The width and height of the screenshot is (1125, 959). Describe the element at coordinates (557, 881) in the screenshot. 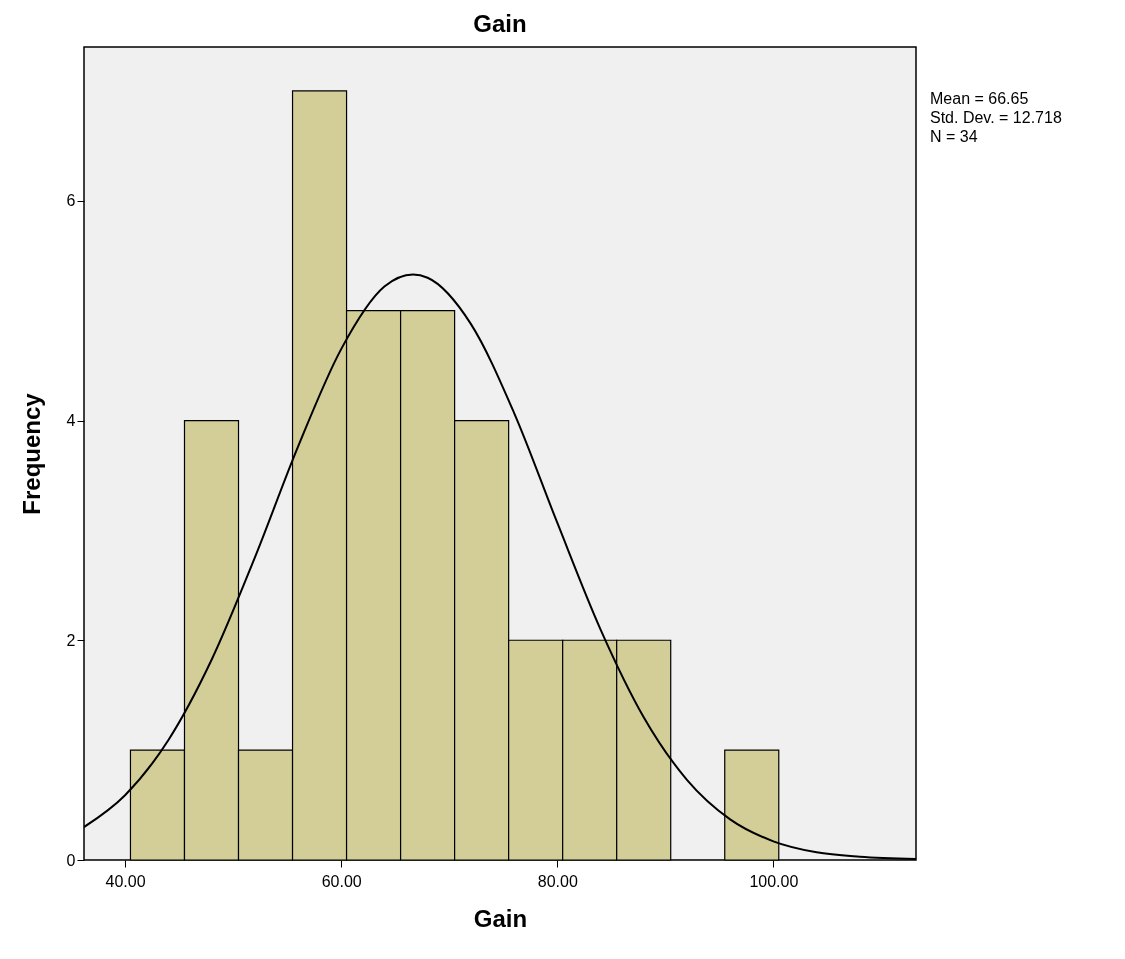

I see `x-tick-label: 80.00` at that location.